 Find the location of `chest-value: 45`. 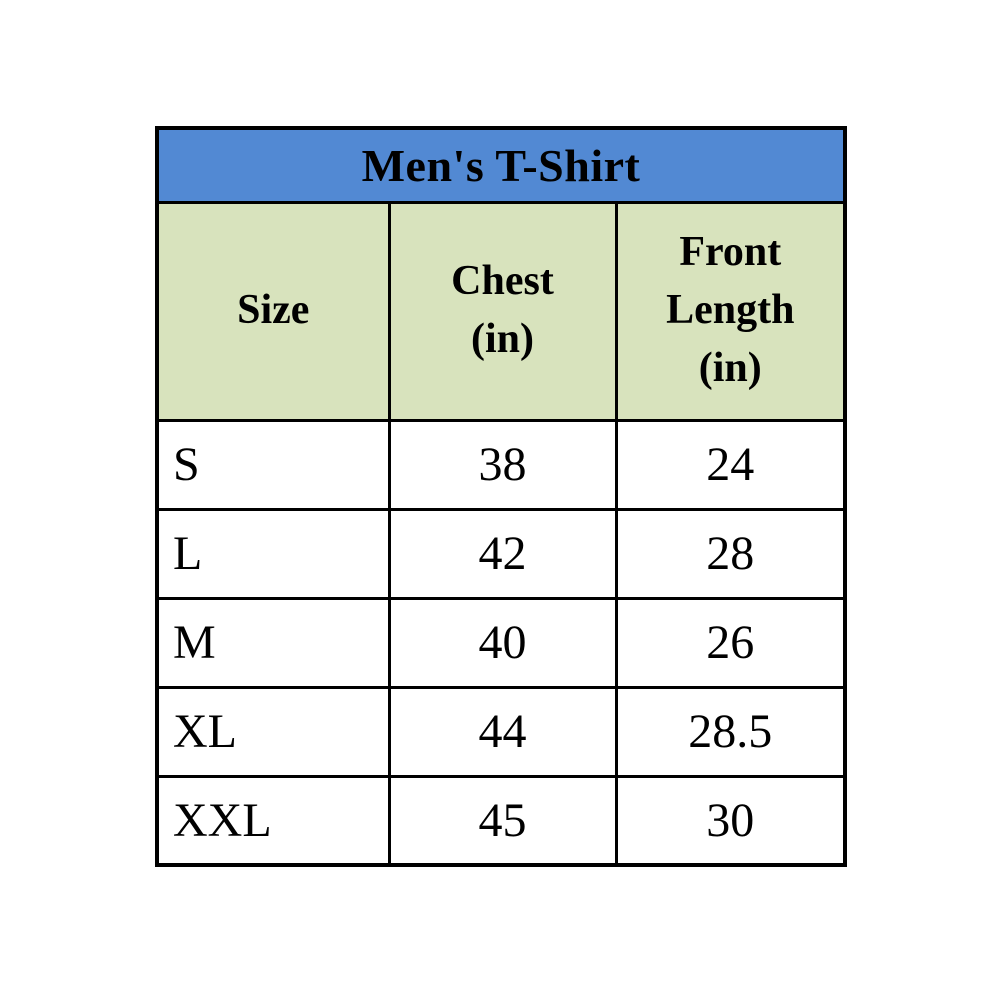

chest-value: 45 is located at coordinates (502, 820).